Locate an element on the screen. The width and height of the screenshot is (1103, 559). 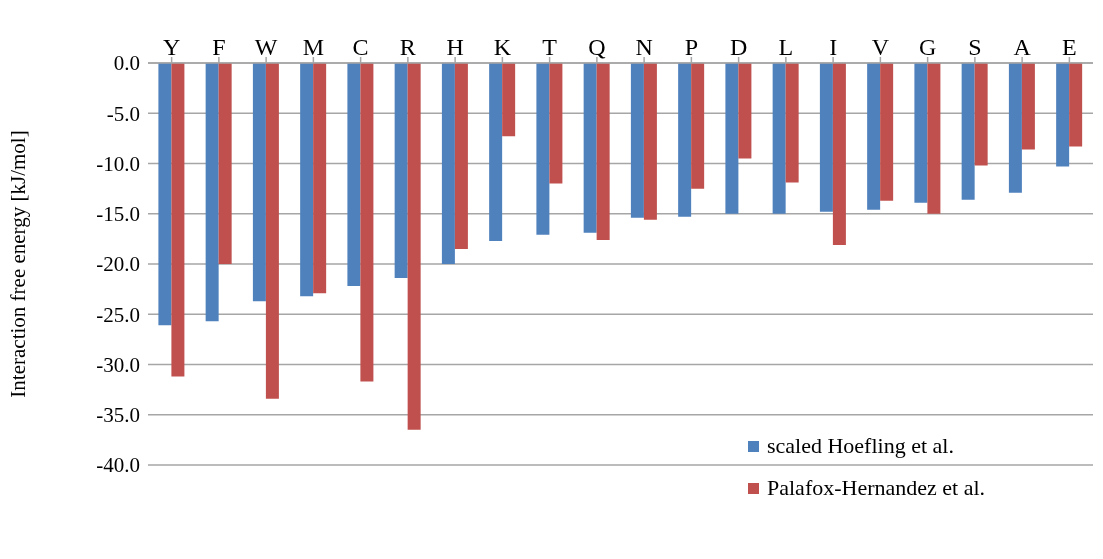
y-tick-label: -15.0 is located at coordinates (118, 214).